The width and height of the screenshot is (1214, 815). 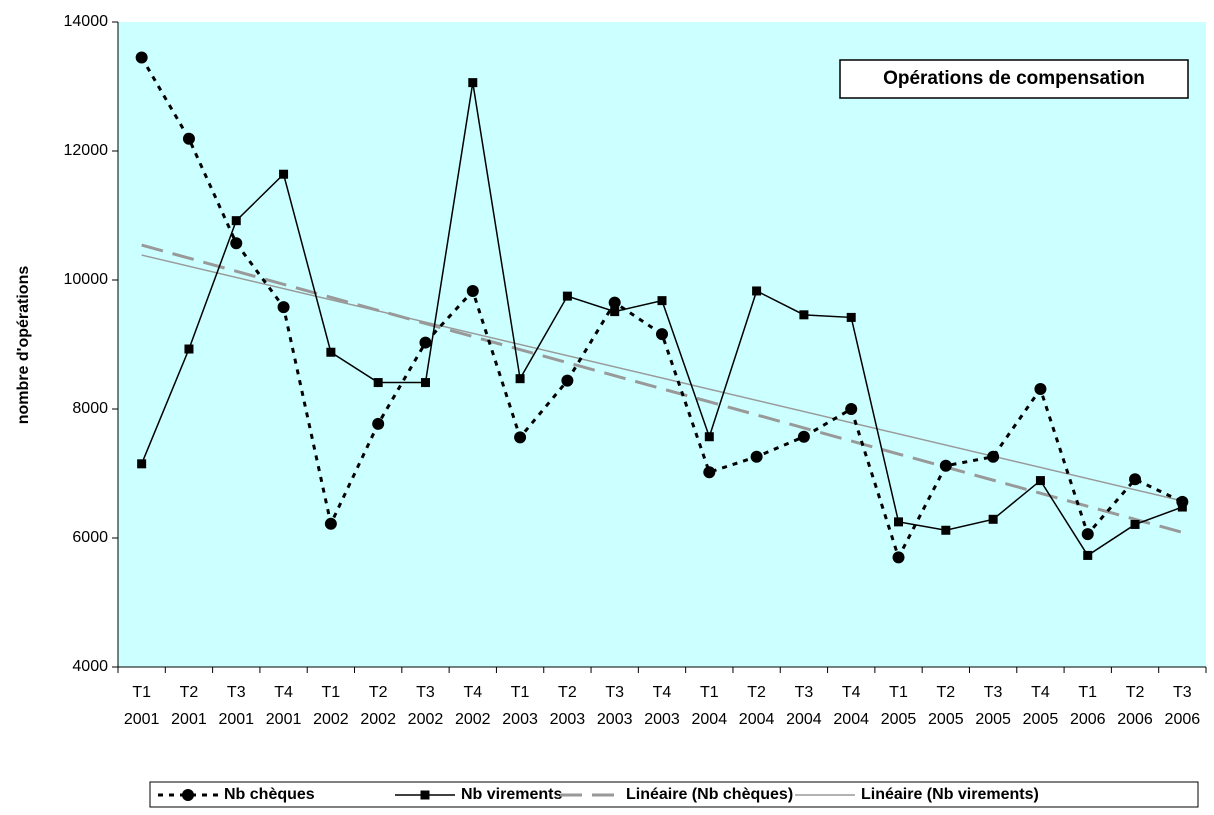 I want to click on y-tick-label: 10000, so click(x=86, y=279).